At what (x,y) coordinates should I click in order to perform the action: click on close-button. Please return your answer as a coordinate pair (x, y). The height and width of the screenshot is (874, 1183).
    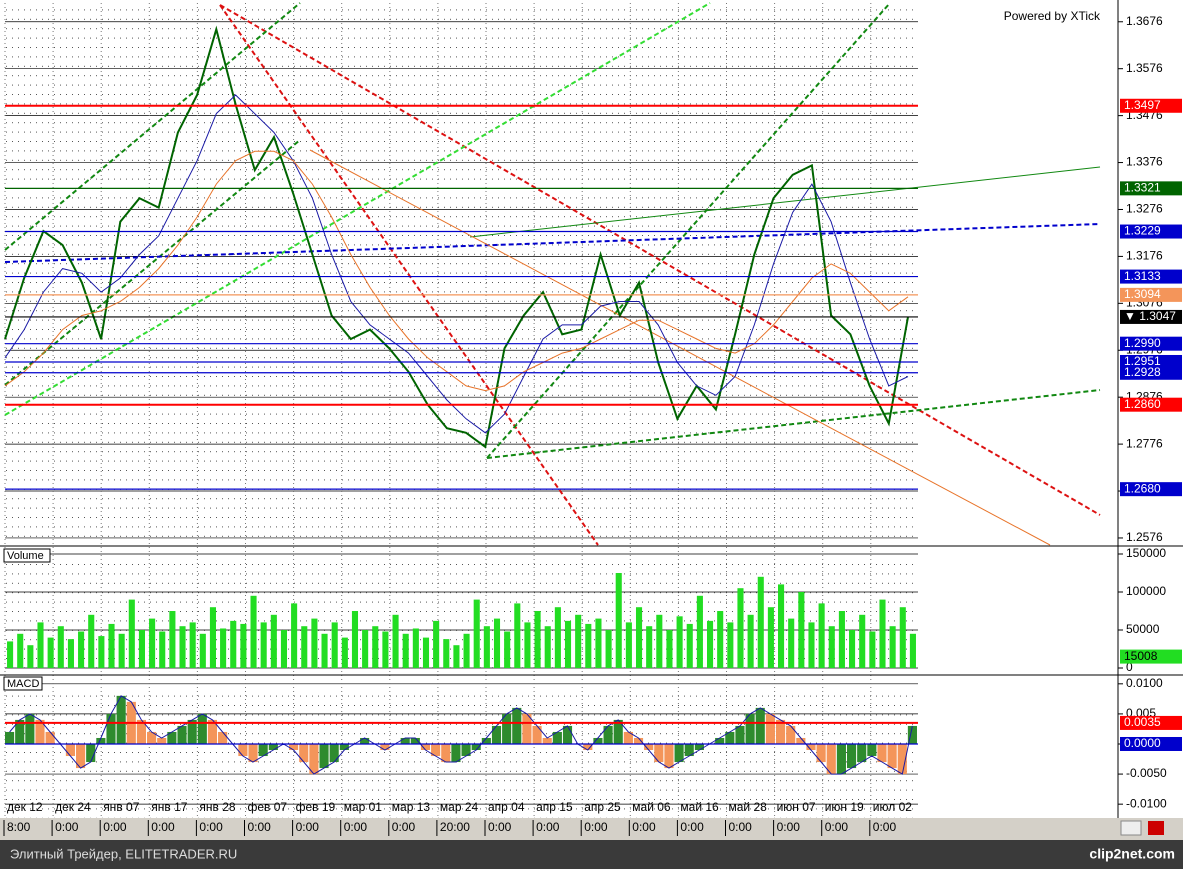
    Looking at the image, I should click on (1156, 828).